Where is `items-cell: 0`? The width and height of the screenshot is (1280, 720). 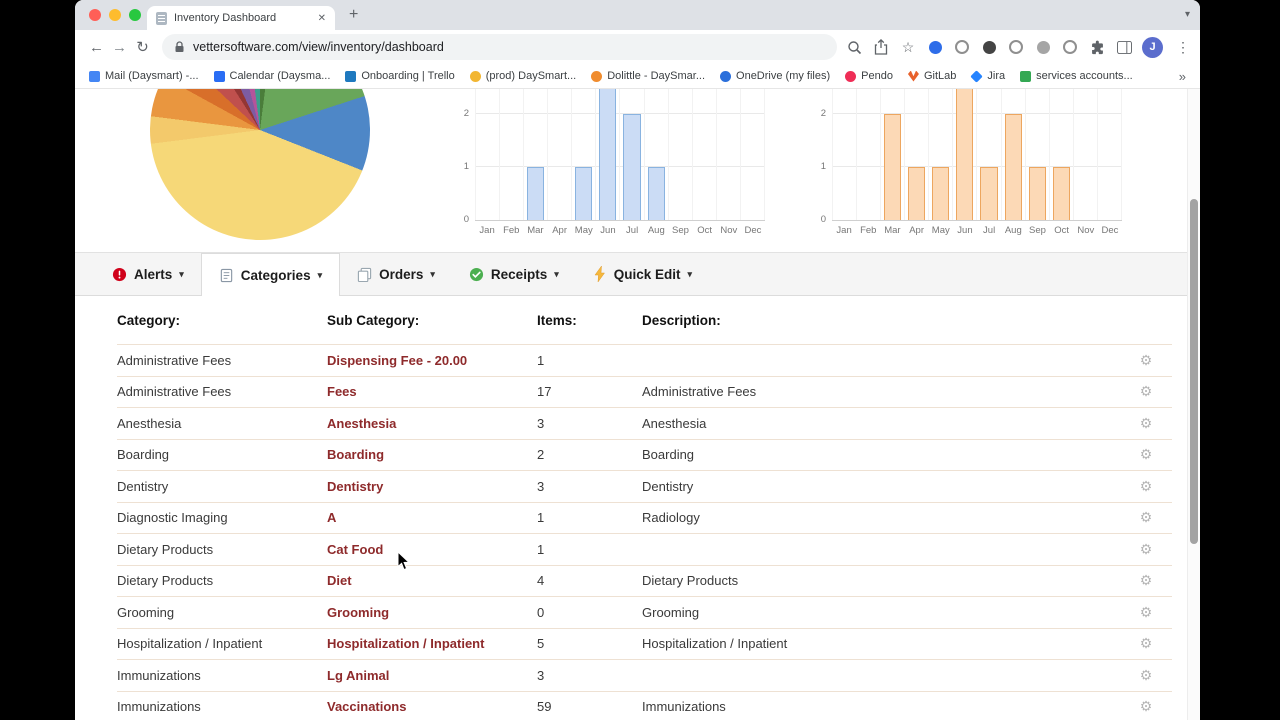 items-cell: 0 is located at coordinates (541, 612).